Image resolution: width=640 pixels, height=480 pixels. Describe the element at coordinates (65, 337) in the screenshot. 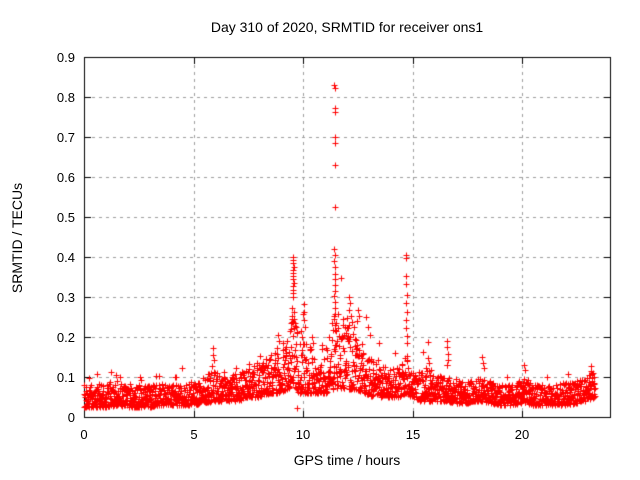

I see `y-tick-label: 0.2` at that location.